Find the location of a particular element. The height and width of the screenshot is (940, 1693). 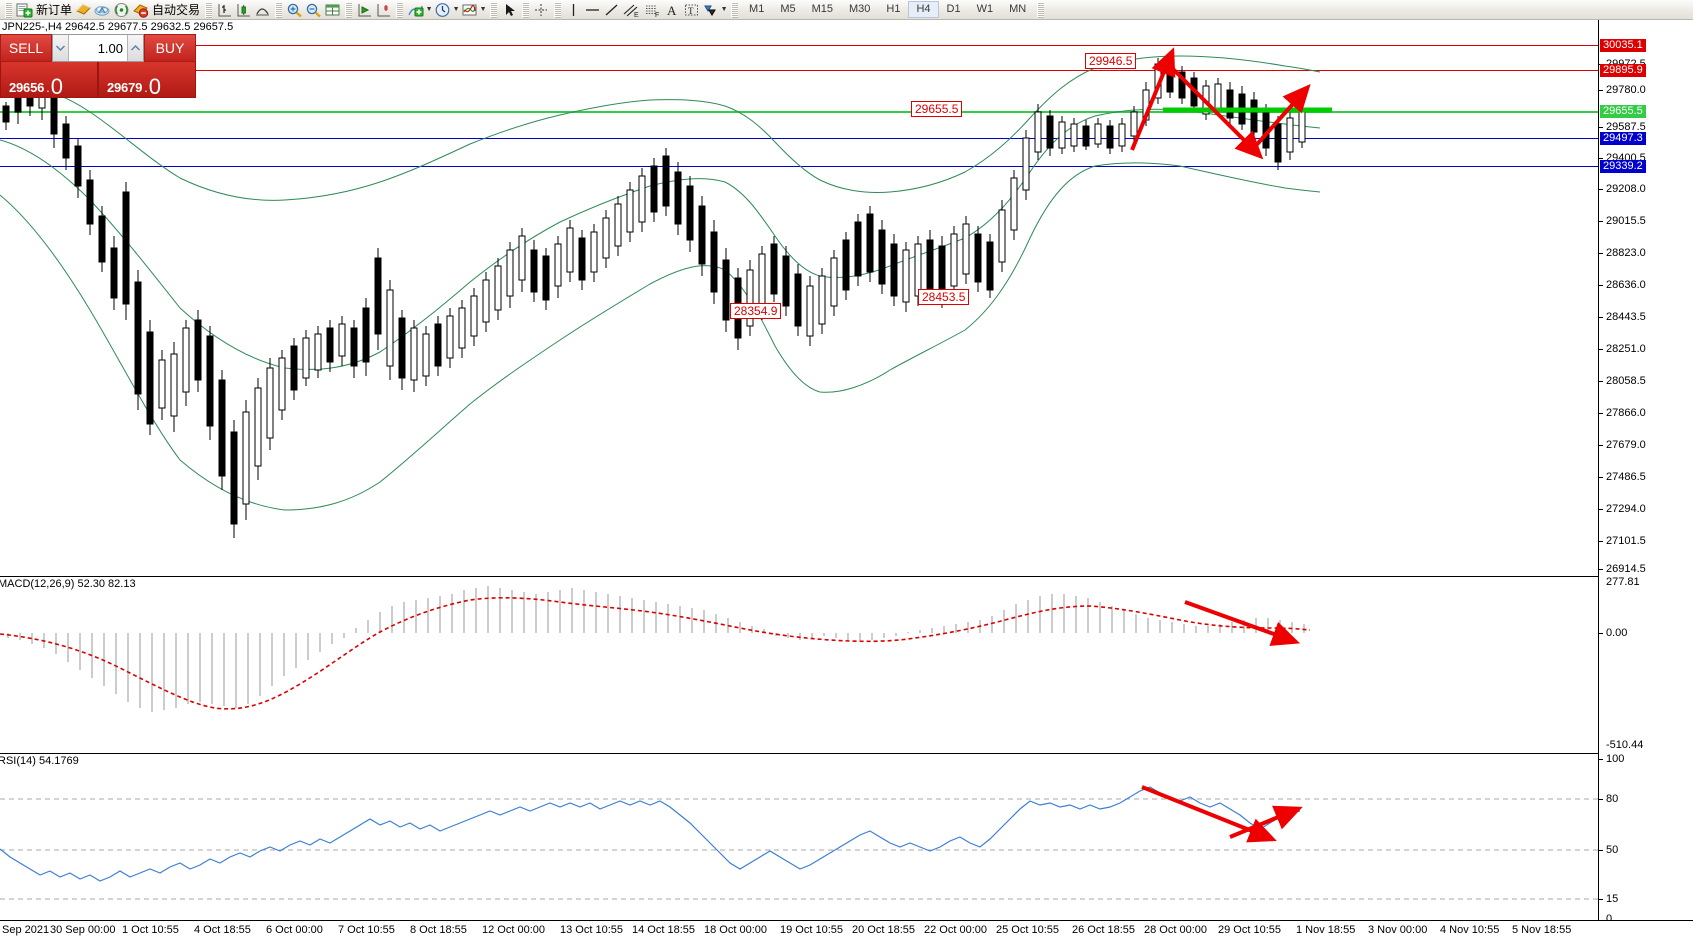

timeframe-m15: M15 is located at coordinates (822, 9).